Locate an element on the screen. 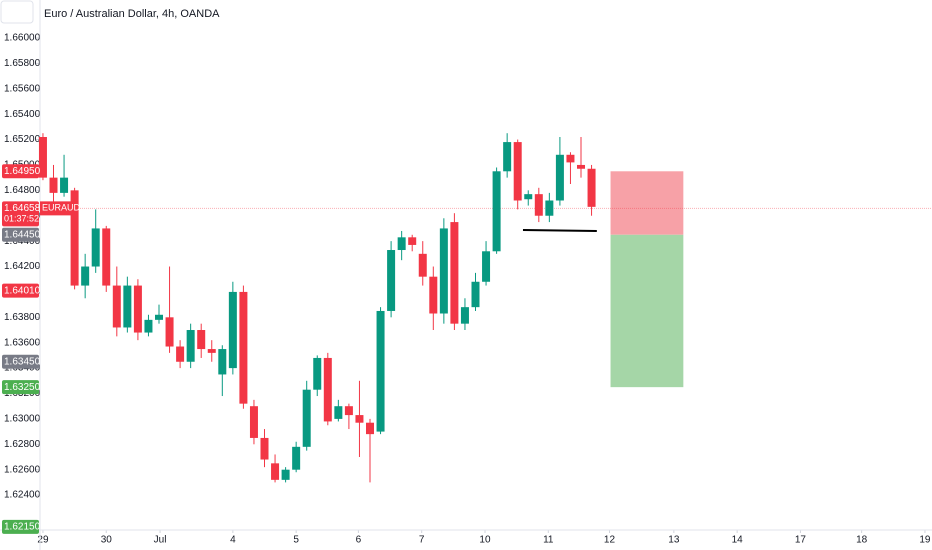  x-tick-label: 5 is located at coordinates (296, 540).